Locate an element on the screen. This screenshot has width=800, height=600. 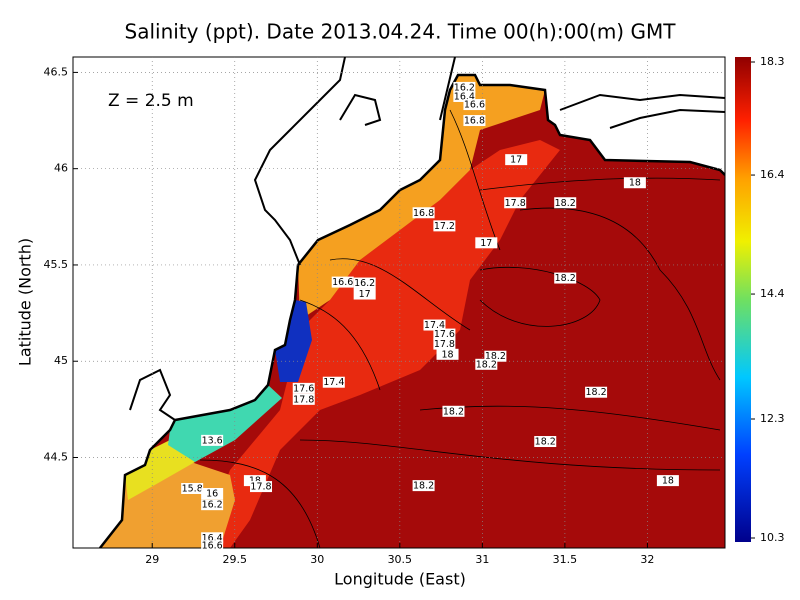
y-tick-label: 46 is located at coordinates (61, 168).